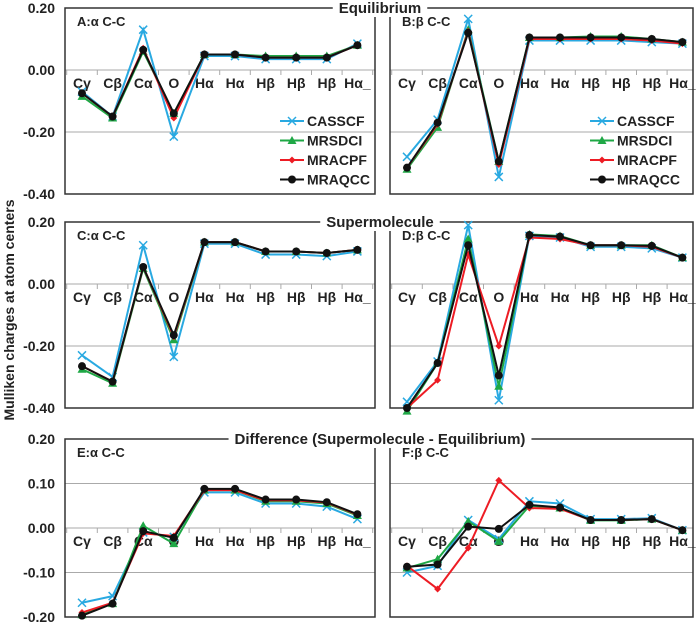 The width and height of the screenshot is (700, 624). Describe the element at coordinates (426, 452) in the screenshot. I see `panel-title: F:β C-C` at that location.